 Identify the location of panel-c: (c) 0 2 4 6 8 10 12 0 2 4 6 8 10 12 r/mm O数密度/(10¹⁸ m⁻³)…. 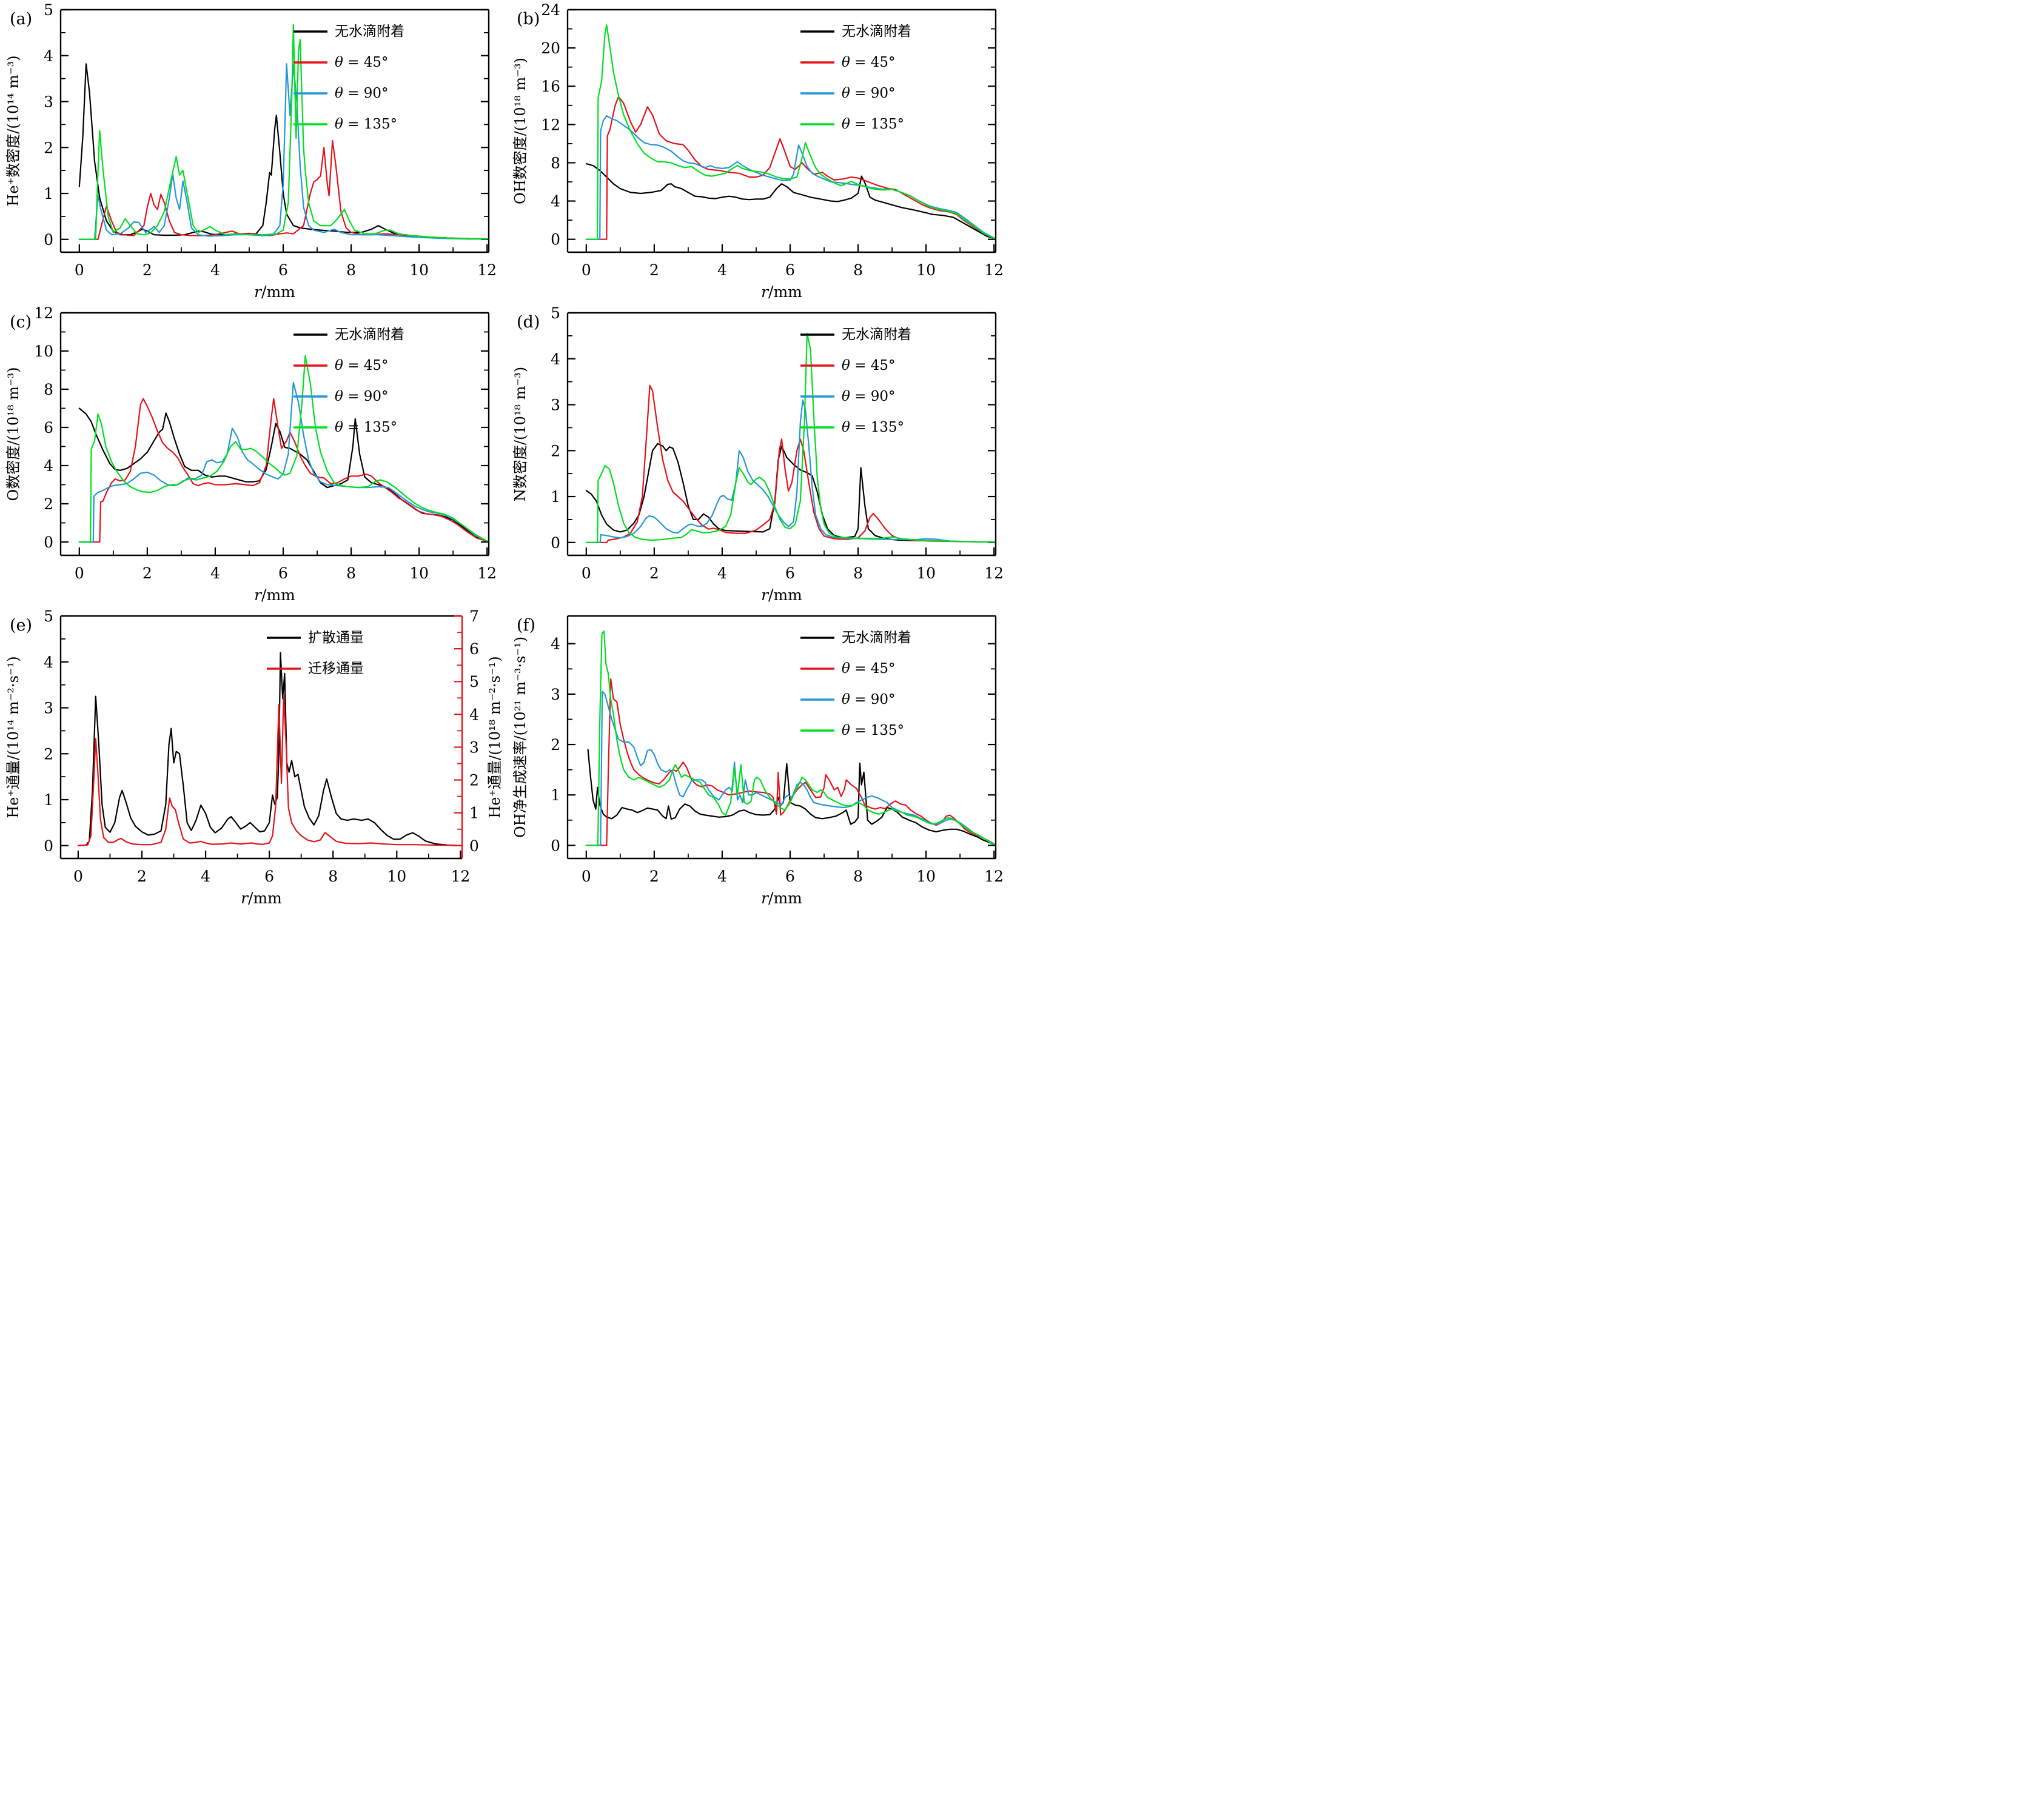
(253, 454).